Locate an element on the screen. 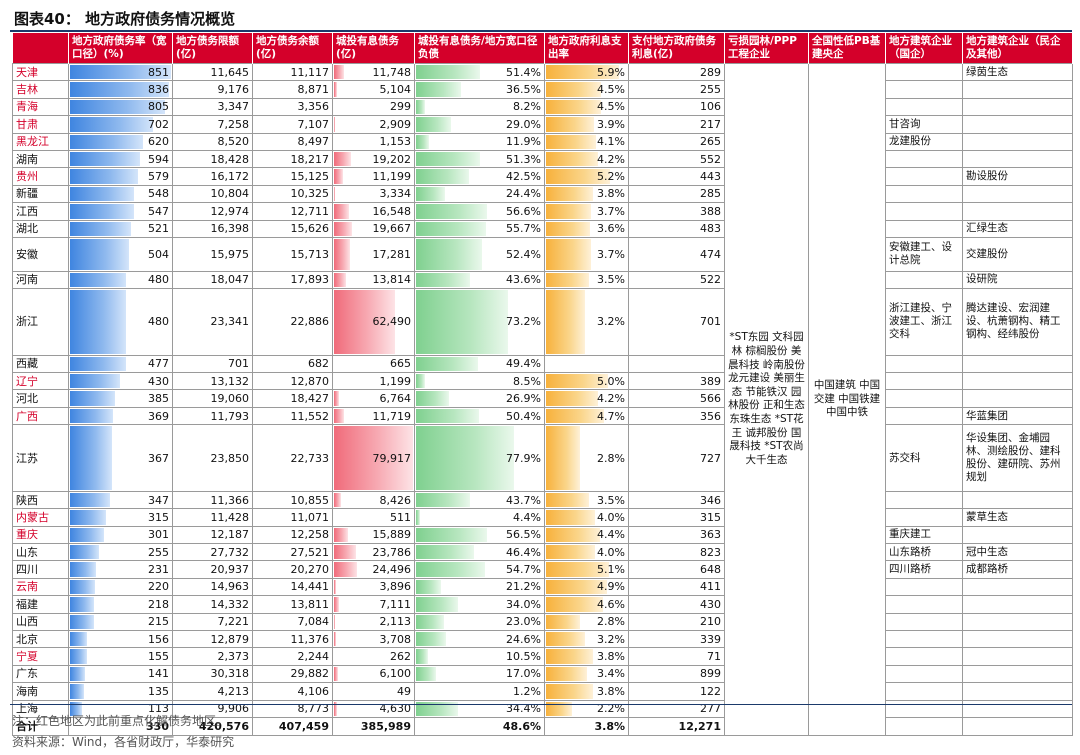  debt-limit-cell: 14,963 is located at coordinates (212, 587).